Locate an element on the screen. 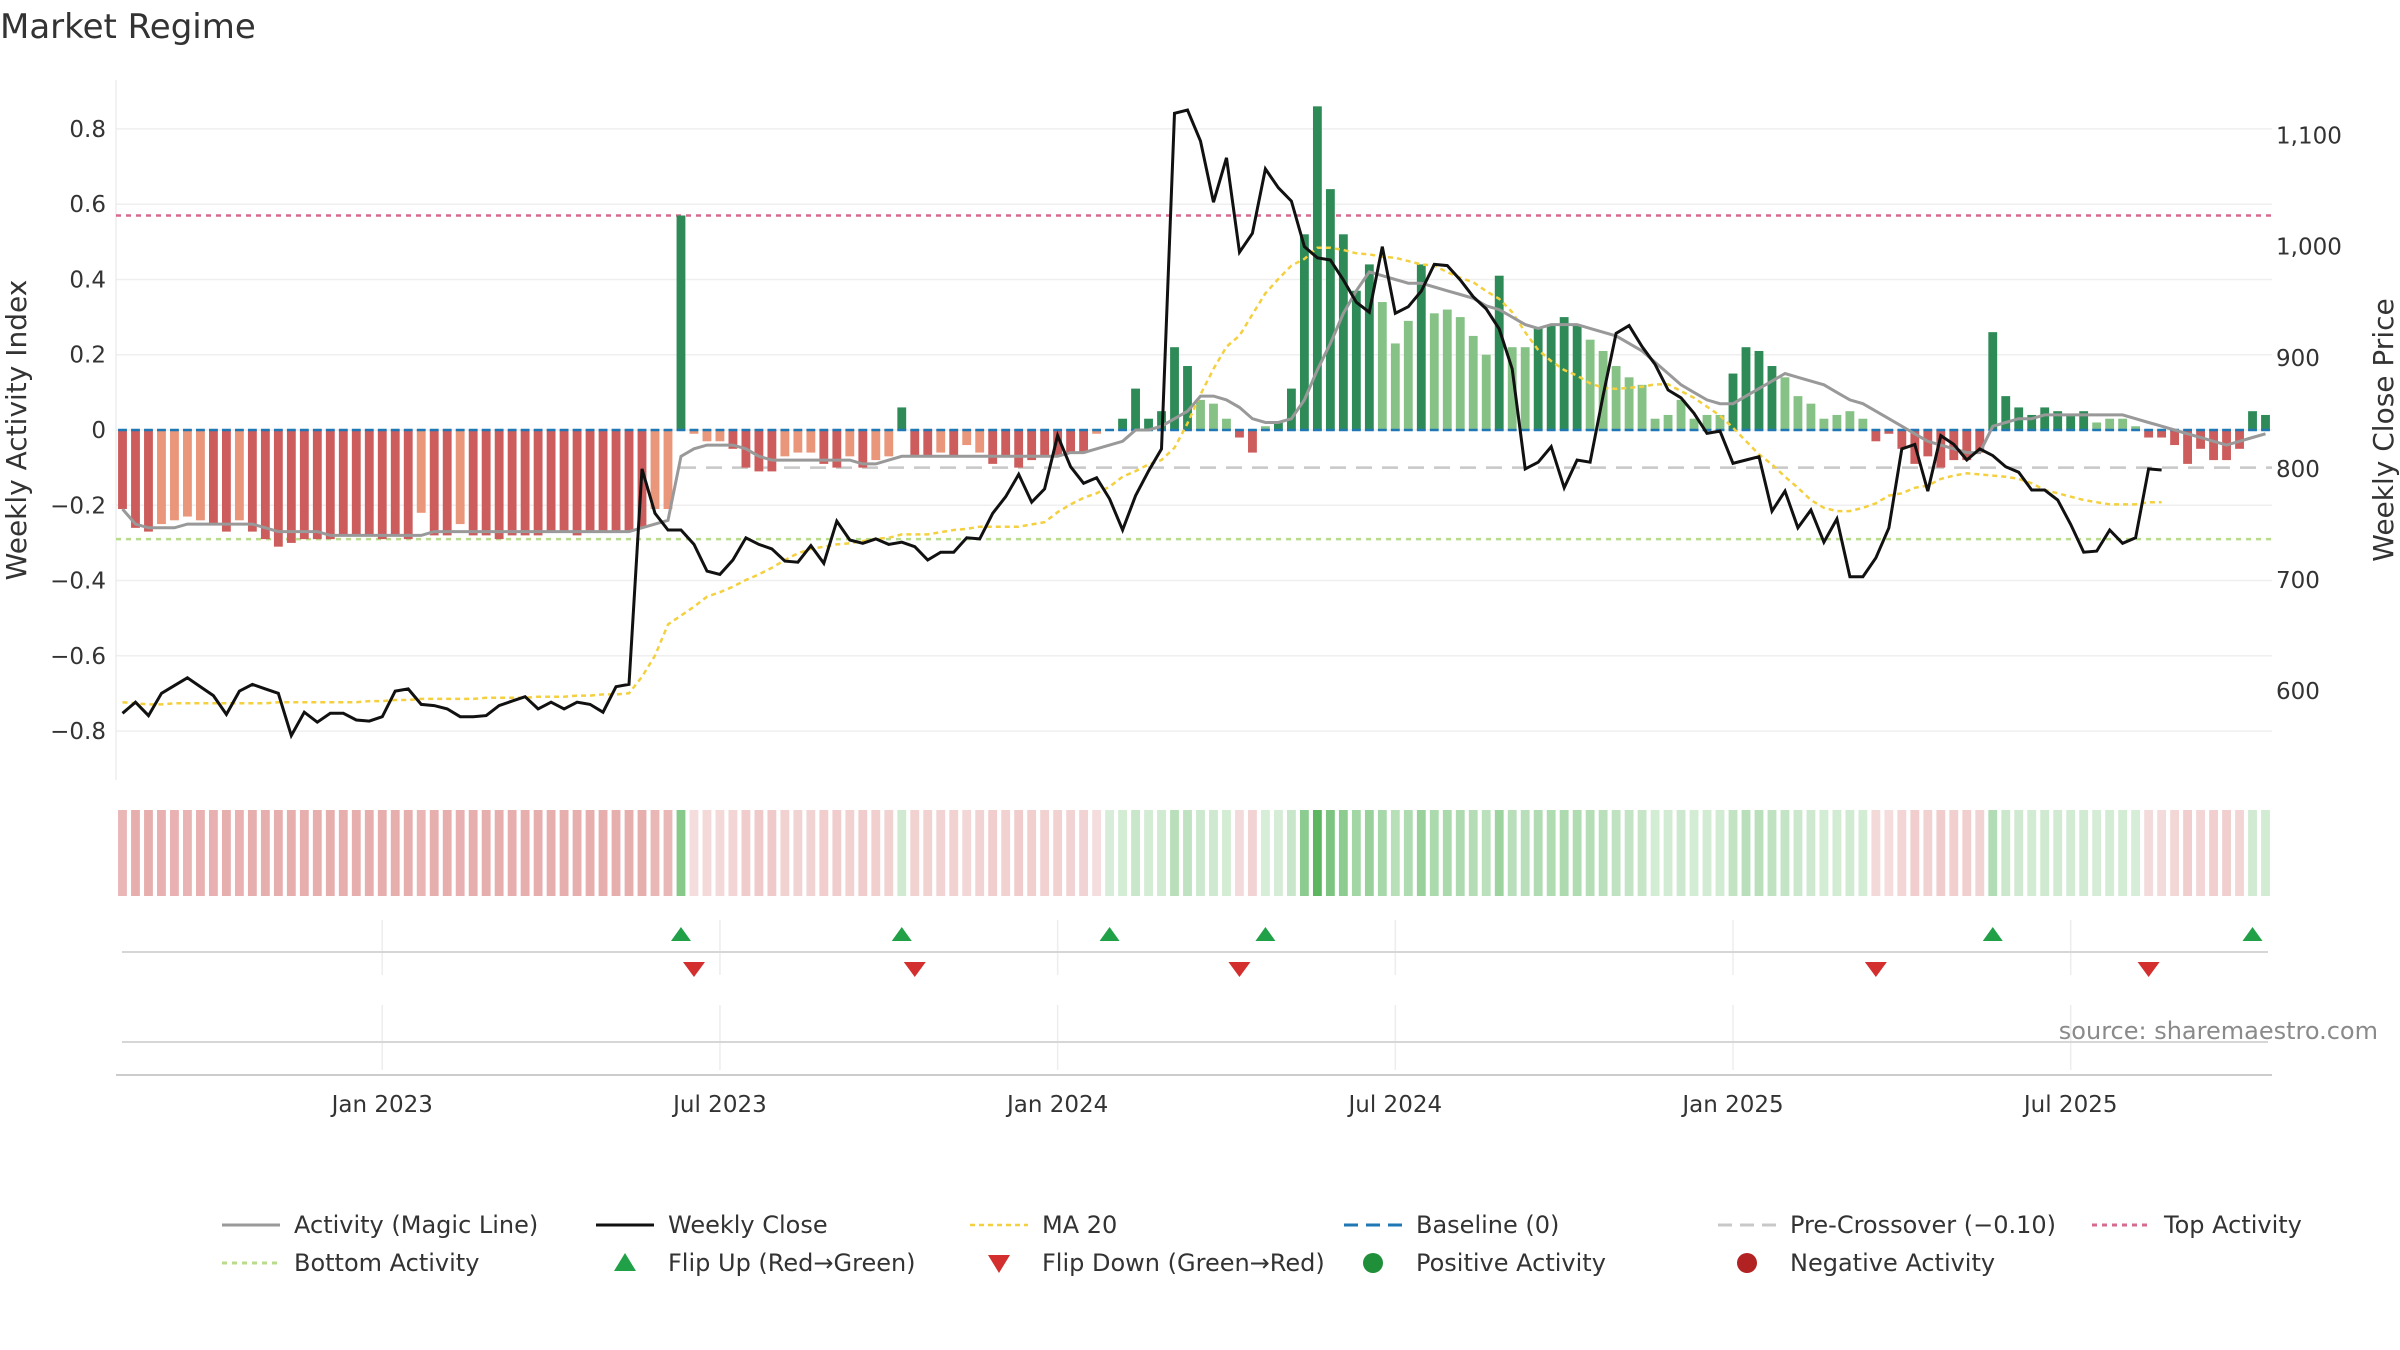  y-tick-label: 0.6 is located at coordinates (87, 205).